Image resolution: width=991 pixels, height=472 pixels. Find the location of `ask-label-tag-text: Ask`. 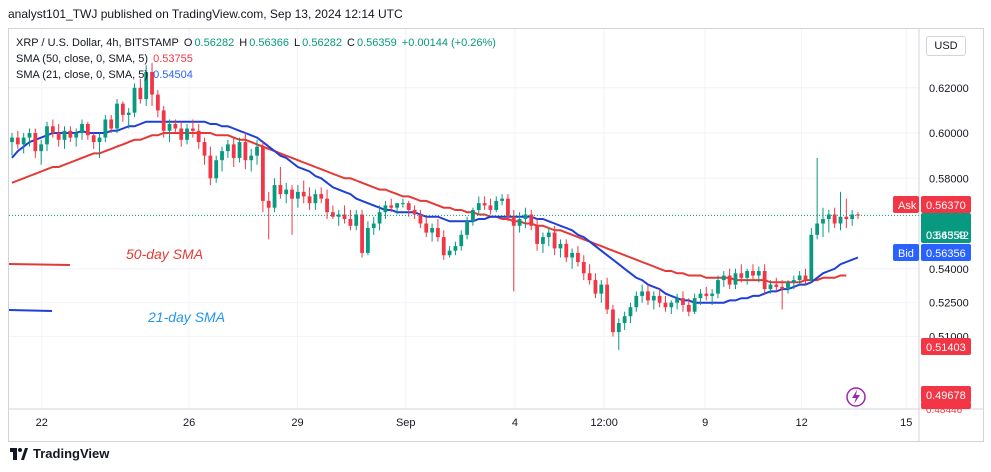

ask-label-tag-text: Ask is located at coordinates (907, 206).